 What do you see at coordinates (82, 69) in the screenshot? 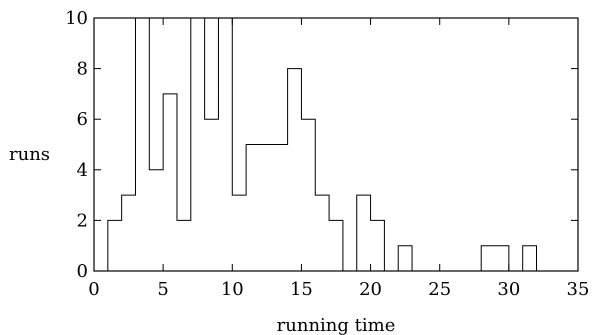
I see `y-tick-label: 8` at bounding box center [82, 69].